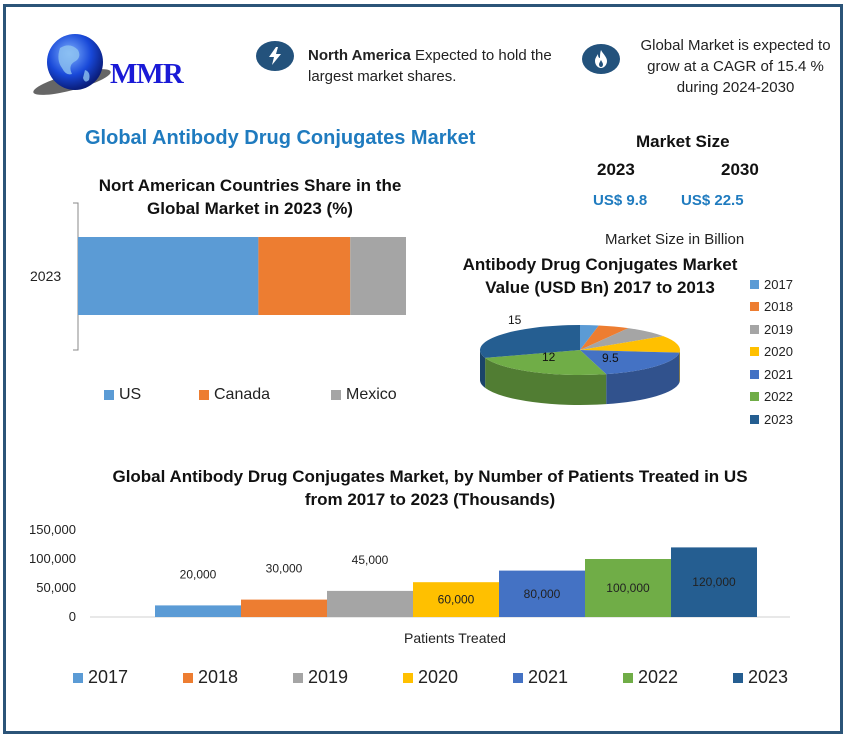 The image size is (850, 741). Describe the element at coordinates (530, 341) in the screenshot. I see `pie-slice-2023` at that location.